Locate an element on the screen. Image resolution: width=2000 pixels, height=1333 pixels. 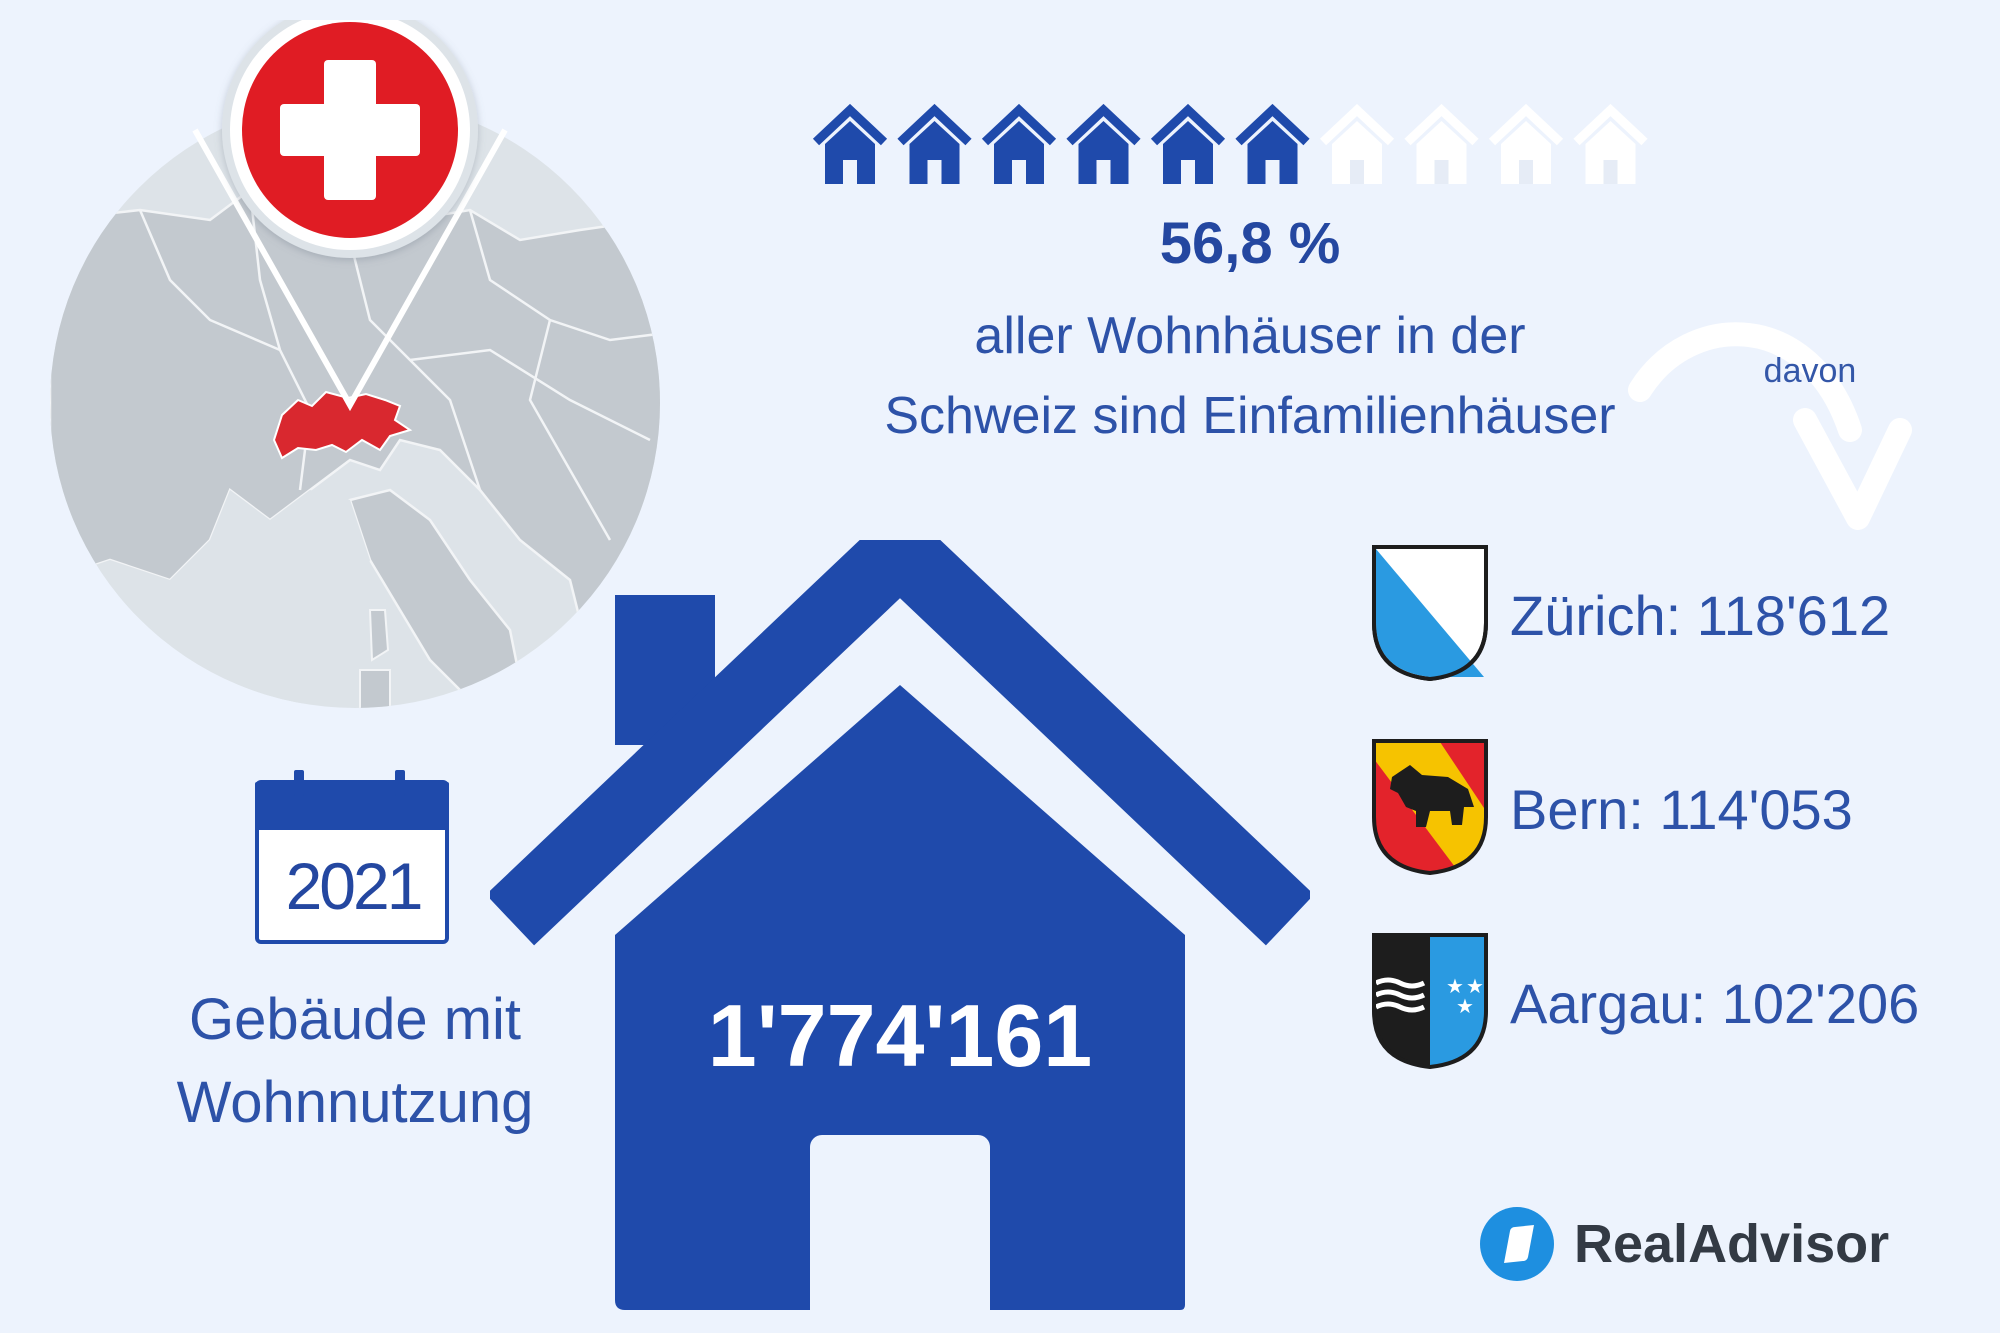
buildings-label-line-2: Wohnnutzung is located at coordinates (355, 1102).